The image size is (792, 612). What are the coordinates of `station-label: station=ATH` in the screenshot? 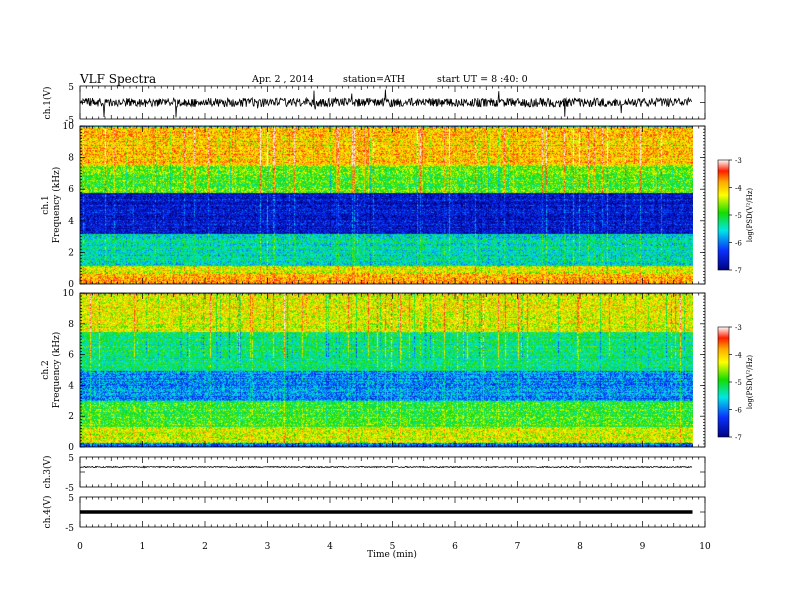 It's located at (374, 79).